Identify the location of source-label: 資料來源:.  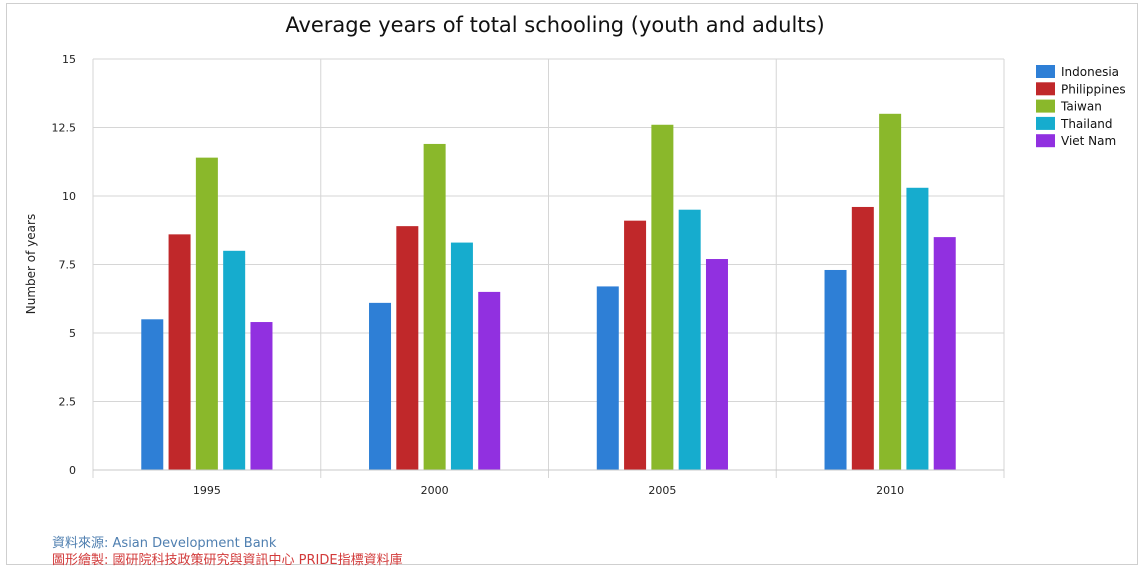
(80, 543).